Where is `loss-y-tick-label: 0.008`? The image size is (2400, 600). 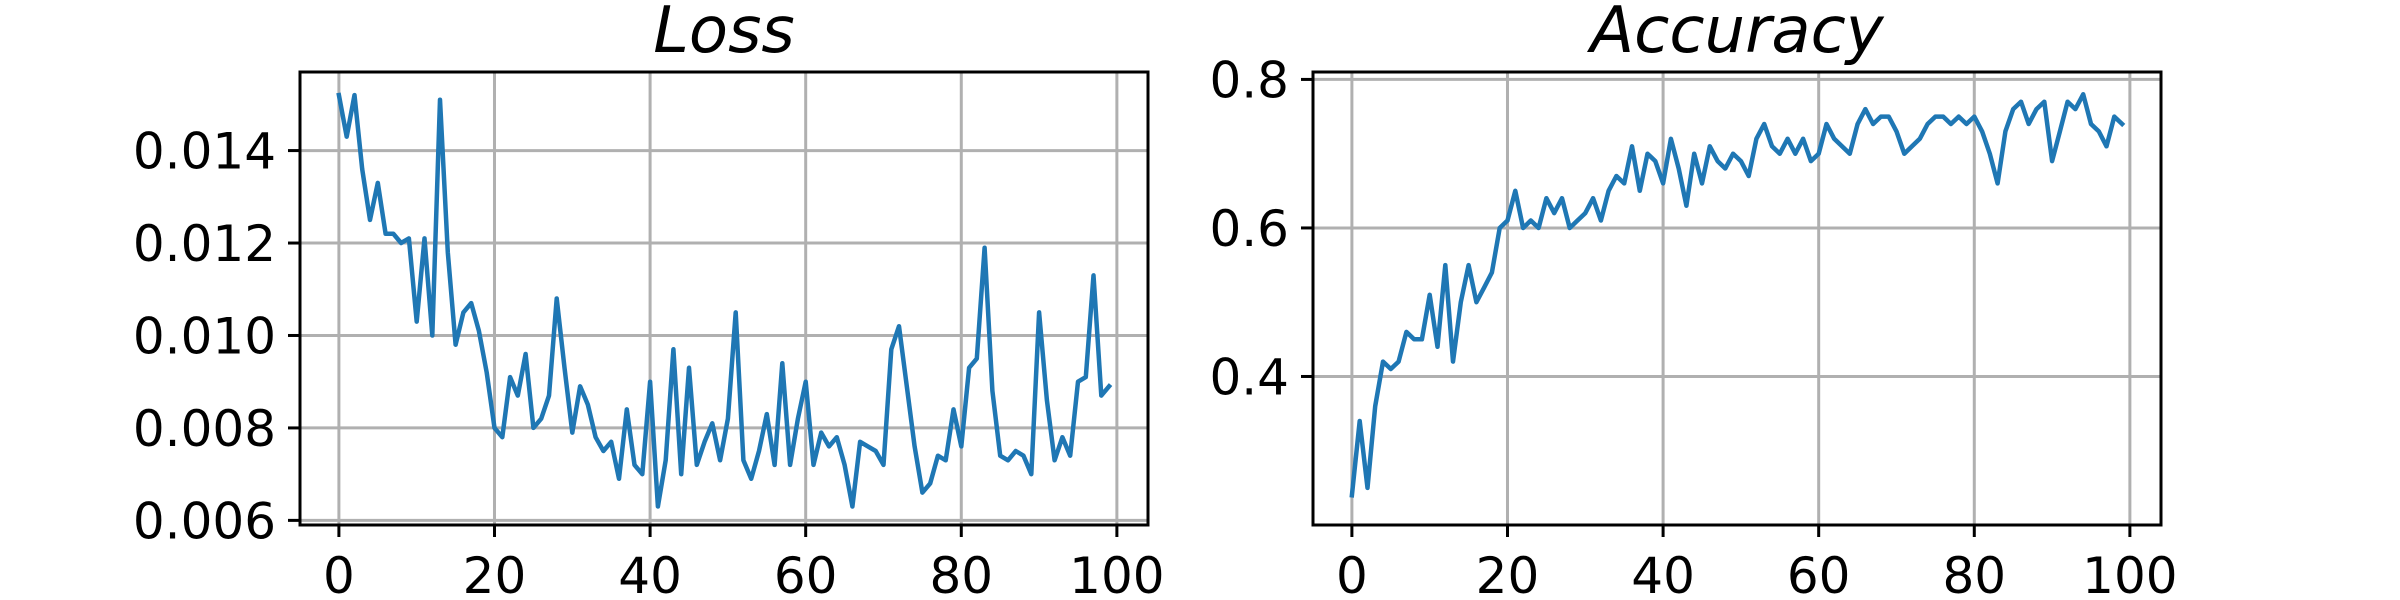
loss-y-tick-label: 0.008 is located at coordinates (204, 429).